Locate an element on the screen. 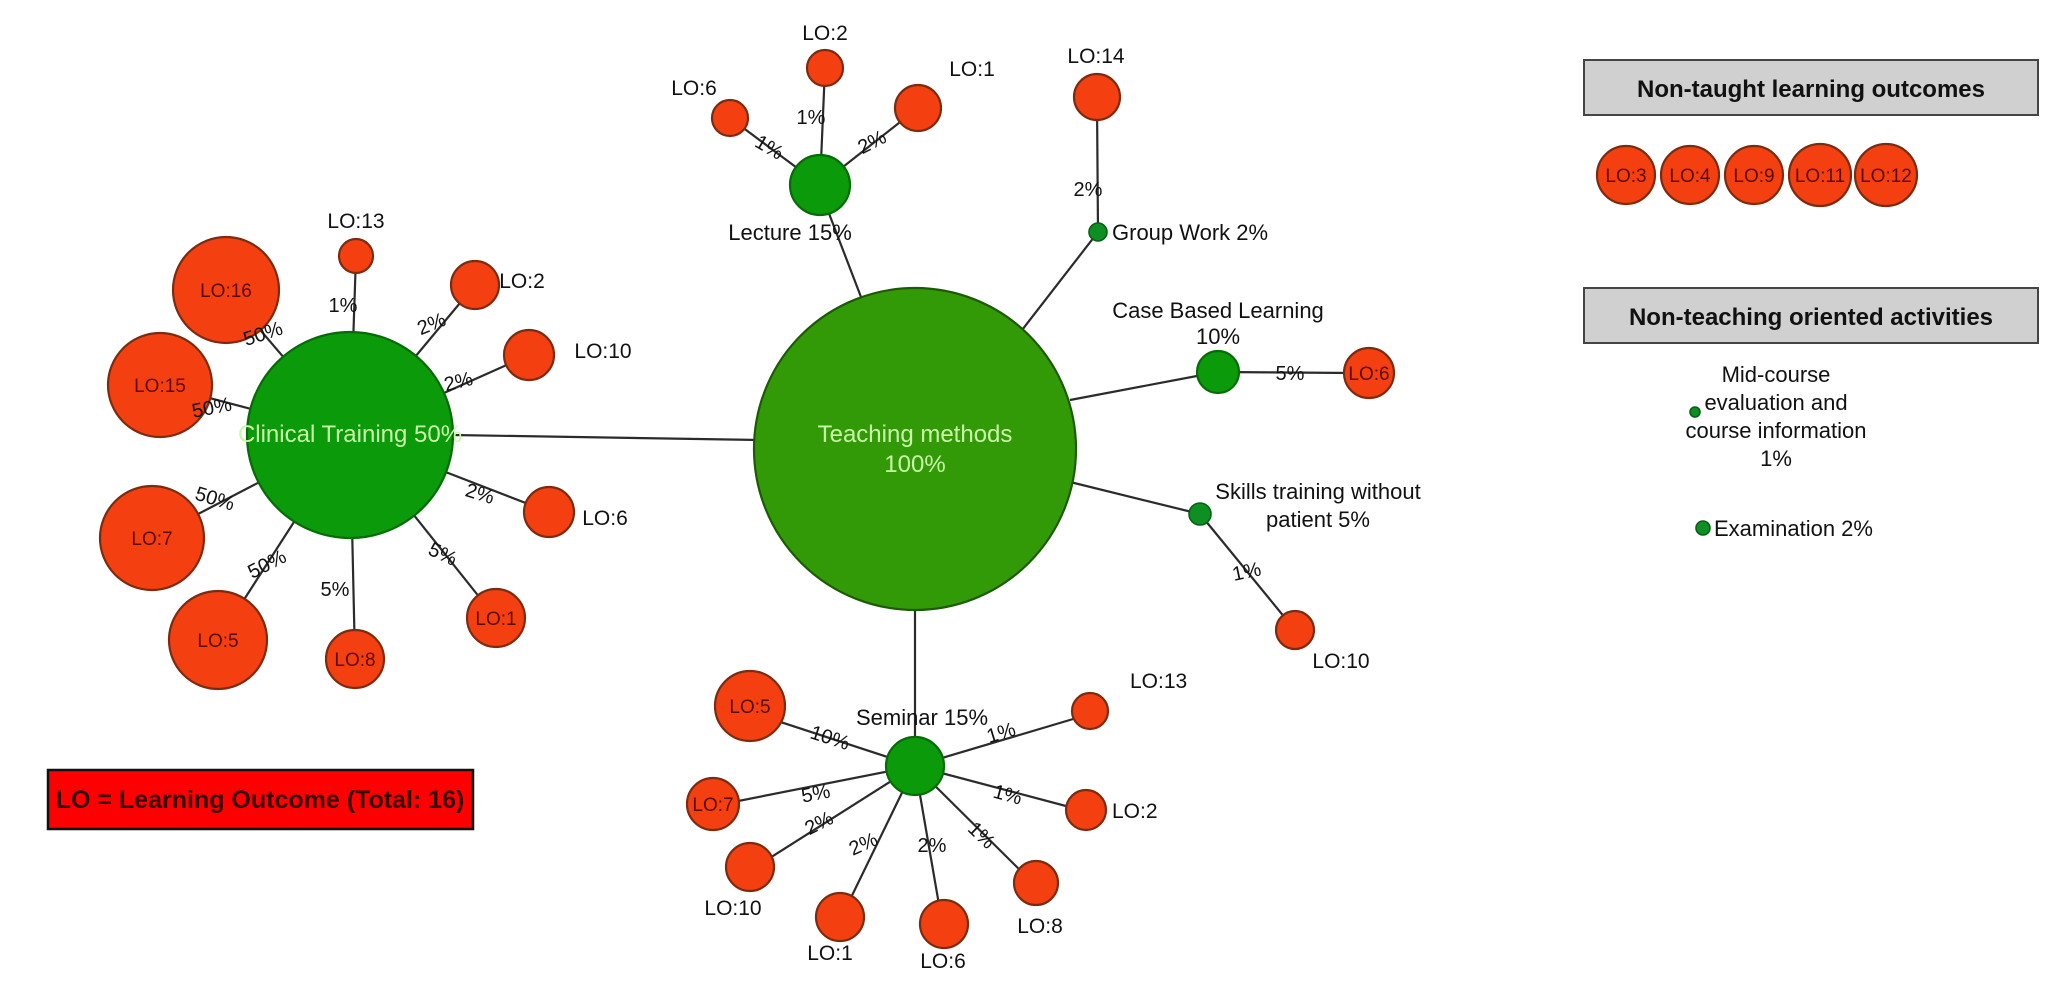 This screenshot has height=1001, width=2059. lo-9-label: LO:9 is located at coordinates (1753, 176).